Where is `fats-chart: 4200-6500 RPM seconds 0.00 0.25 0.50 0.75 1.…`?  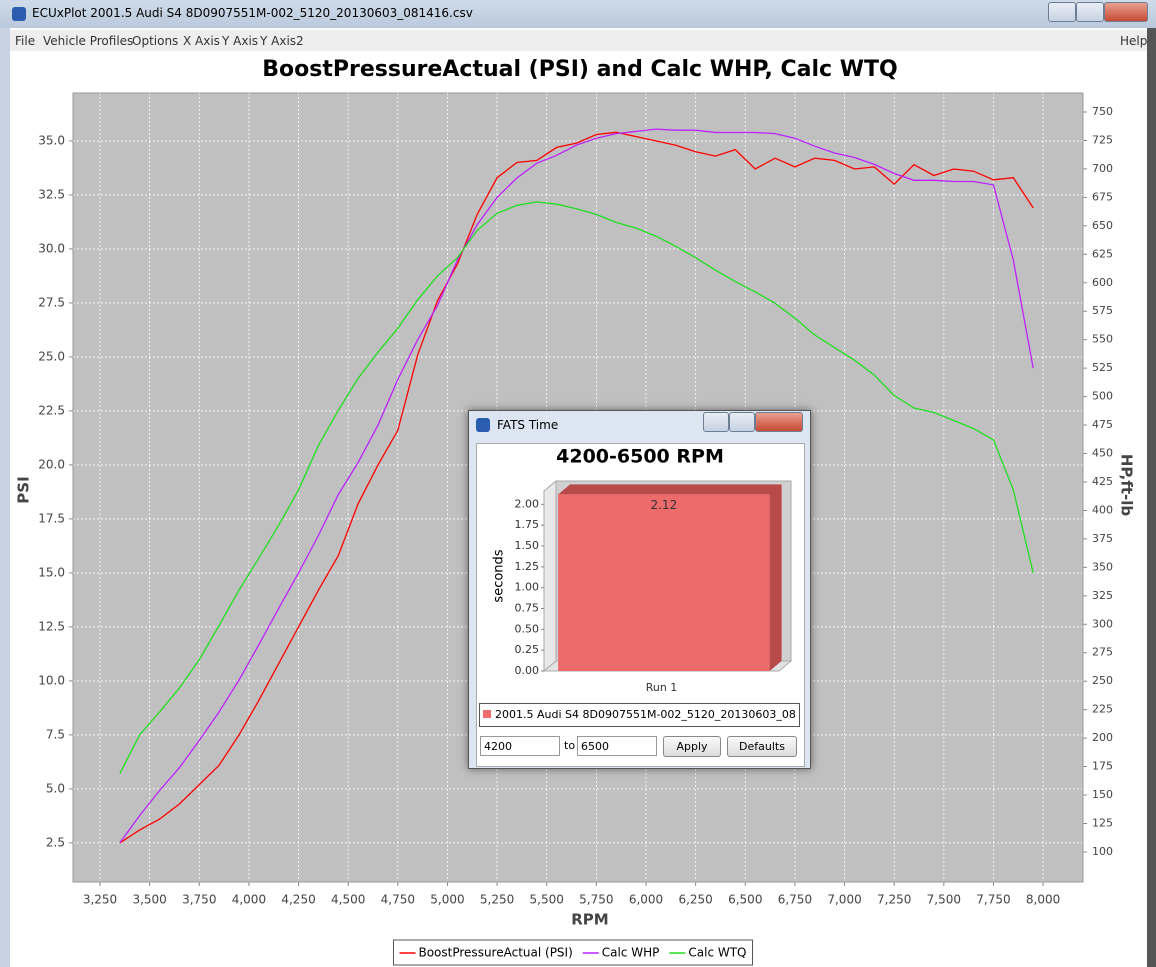
fats-chart: 4200-6500 RPM seconds 0.00 0.25 0.50 0.75 1.… is located at coordinates (642, 570).